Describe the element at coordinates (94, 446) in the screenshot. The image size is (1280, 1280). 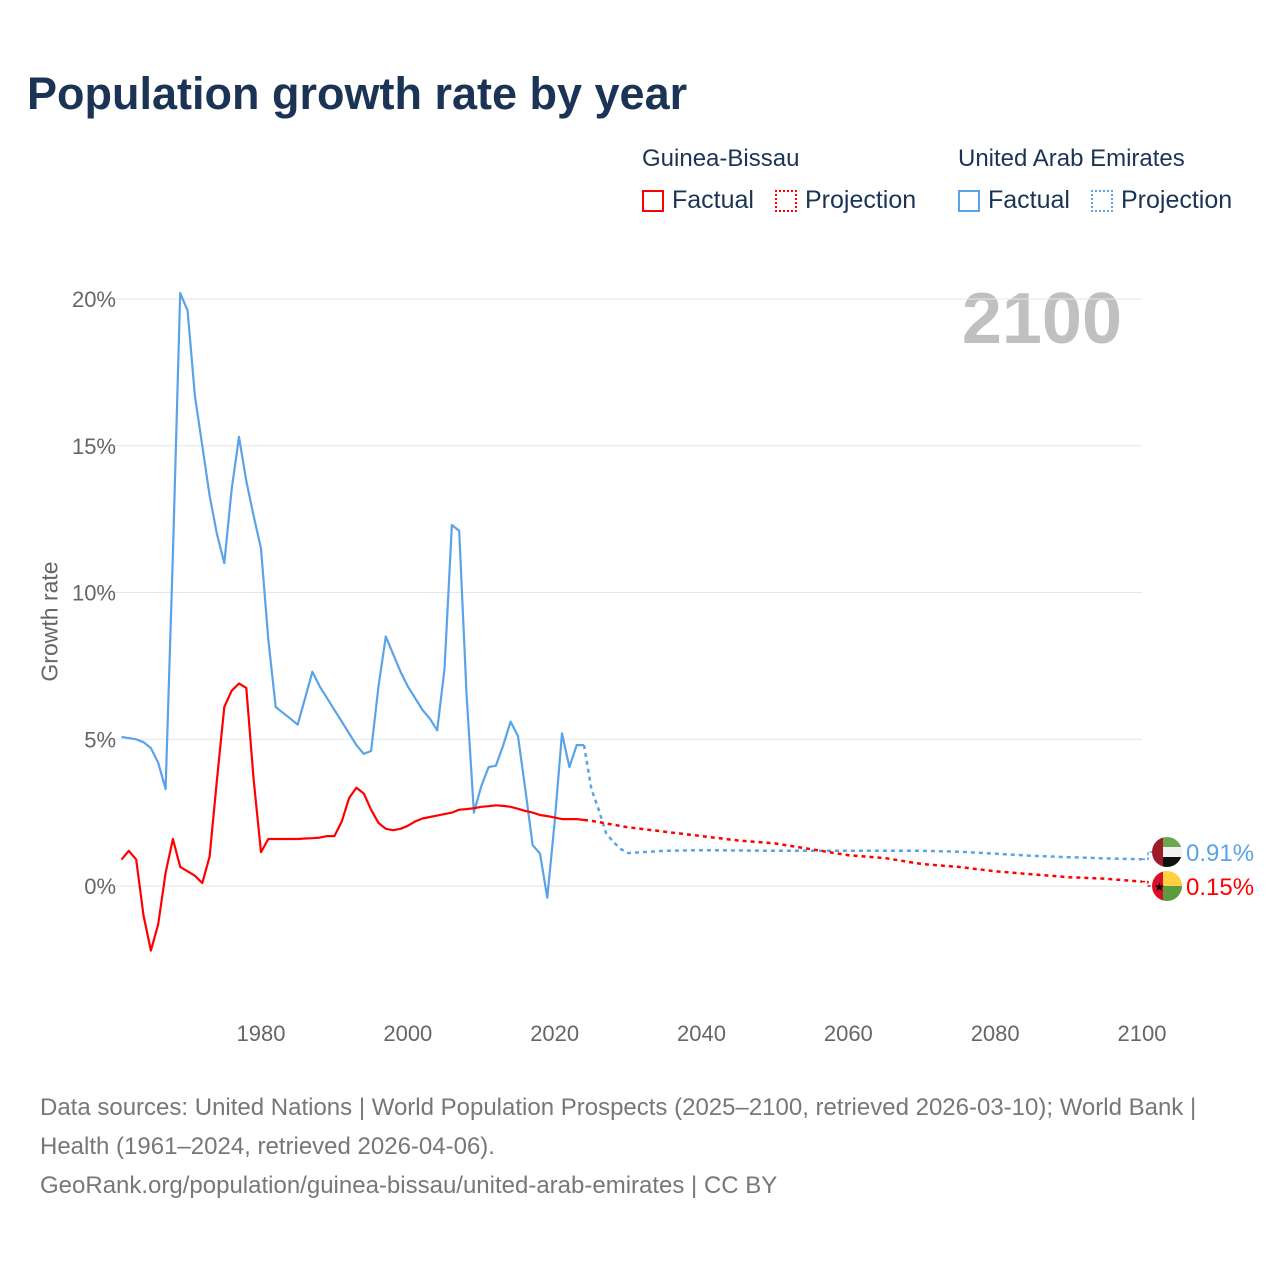
I see `y-tick-label: 15%` at that location.